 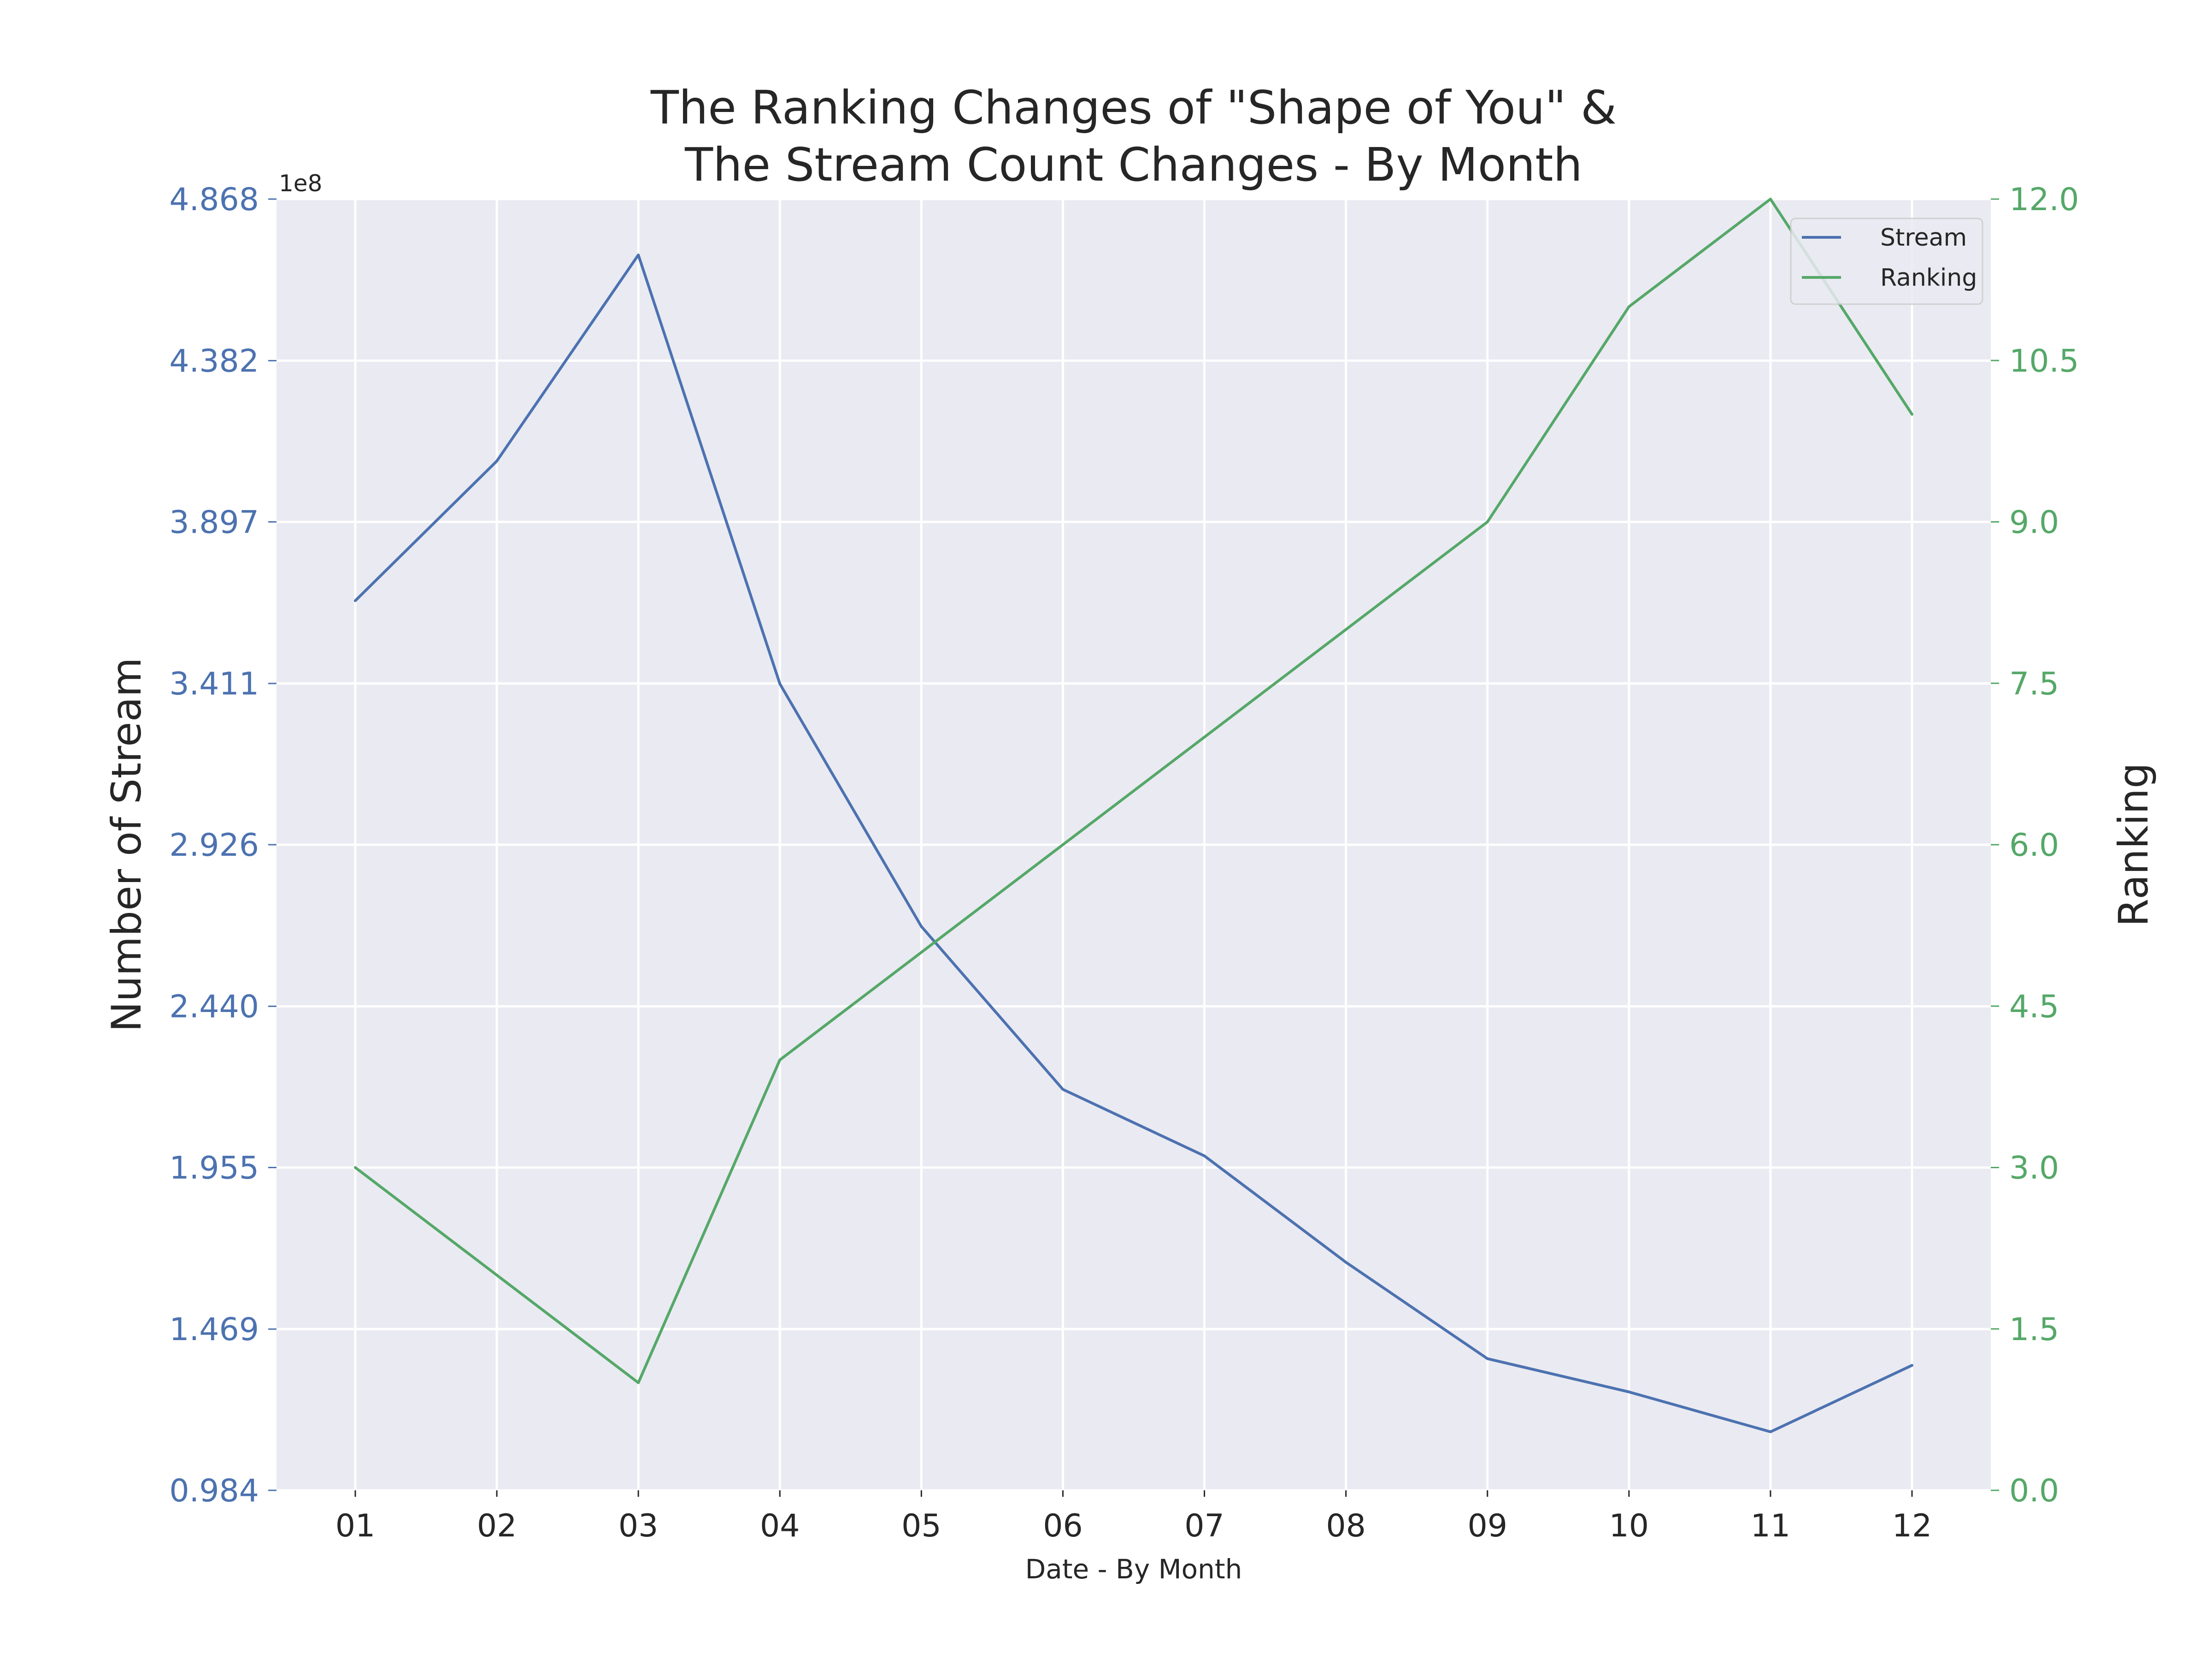 What do you see at coordinates (1771, 1526) in the screenshot?
I see `x-tick-label: 11` at bounding box center [1771, 1526].